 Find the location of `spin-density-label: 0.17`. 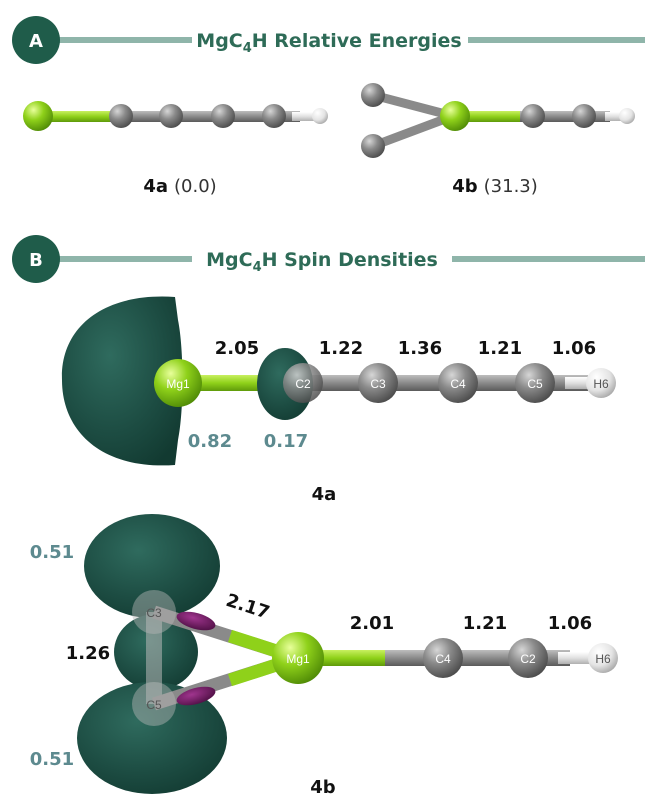

spin-density-label: 0.17 is located at coordinates (286, 441).